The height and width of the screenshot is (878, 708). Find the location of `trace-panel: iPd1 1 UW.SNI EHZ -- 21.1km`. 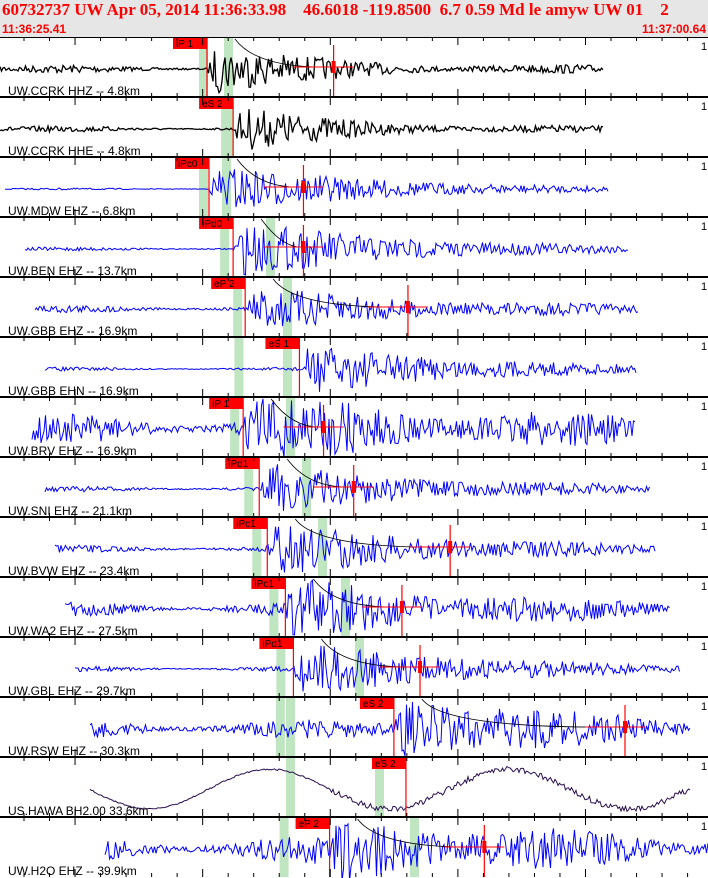

trace-panel: iPd1 1 UW.SNI EHZ -- 21.1km is located at coordinates (354, 487).